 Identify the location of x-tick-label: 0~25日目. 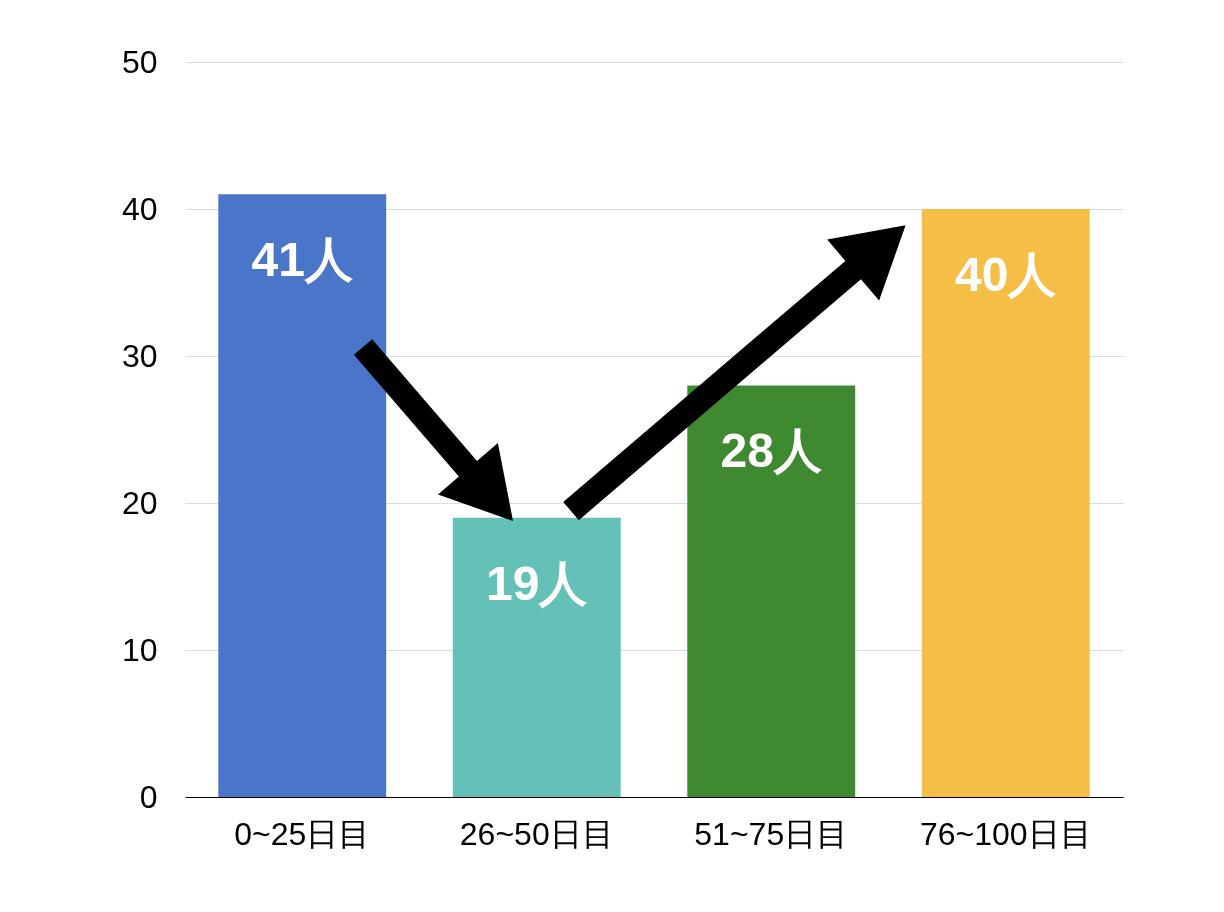
(302, 833).